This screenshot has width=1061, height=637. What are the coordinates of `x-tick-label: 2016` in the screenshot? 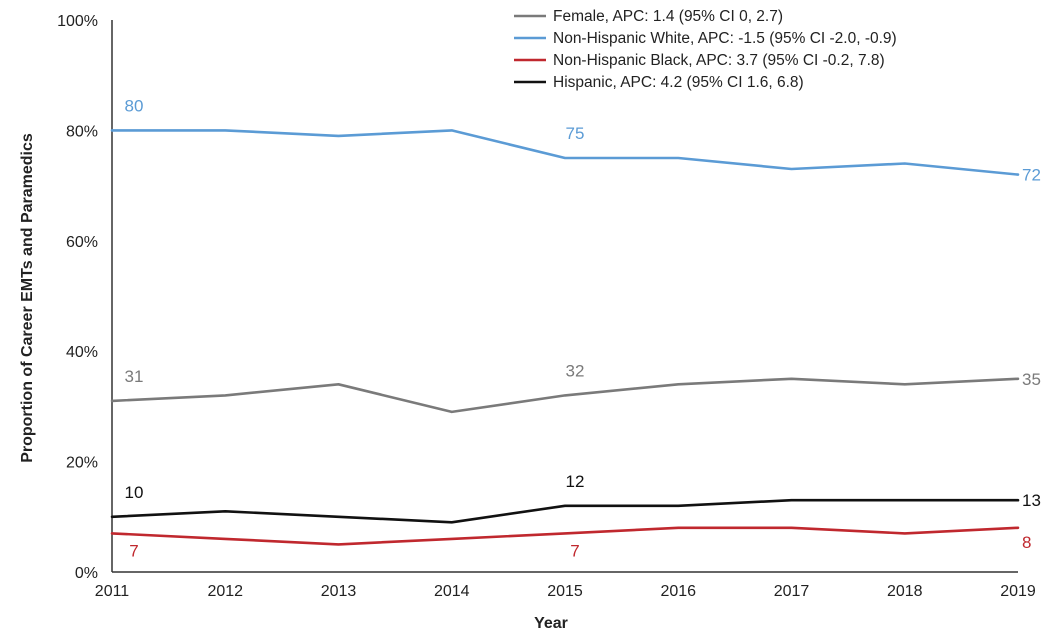 It's located at (678, 591).